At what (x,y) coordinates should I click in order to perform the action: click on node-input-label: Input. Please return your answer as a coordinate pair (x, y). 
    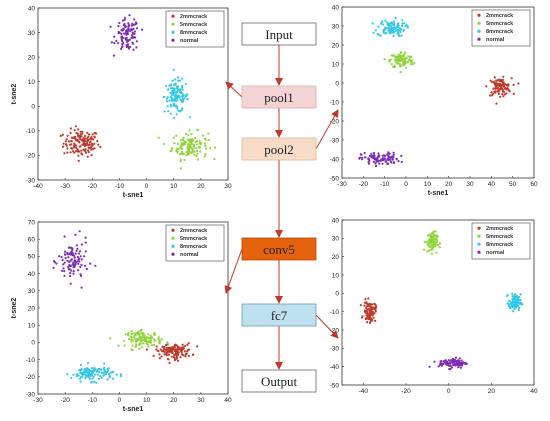
    Looking at the image, I should click on (279, 34).